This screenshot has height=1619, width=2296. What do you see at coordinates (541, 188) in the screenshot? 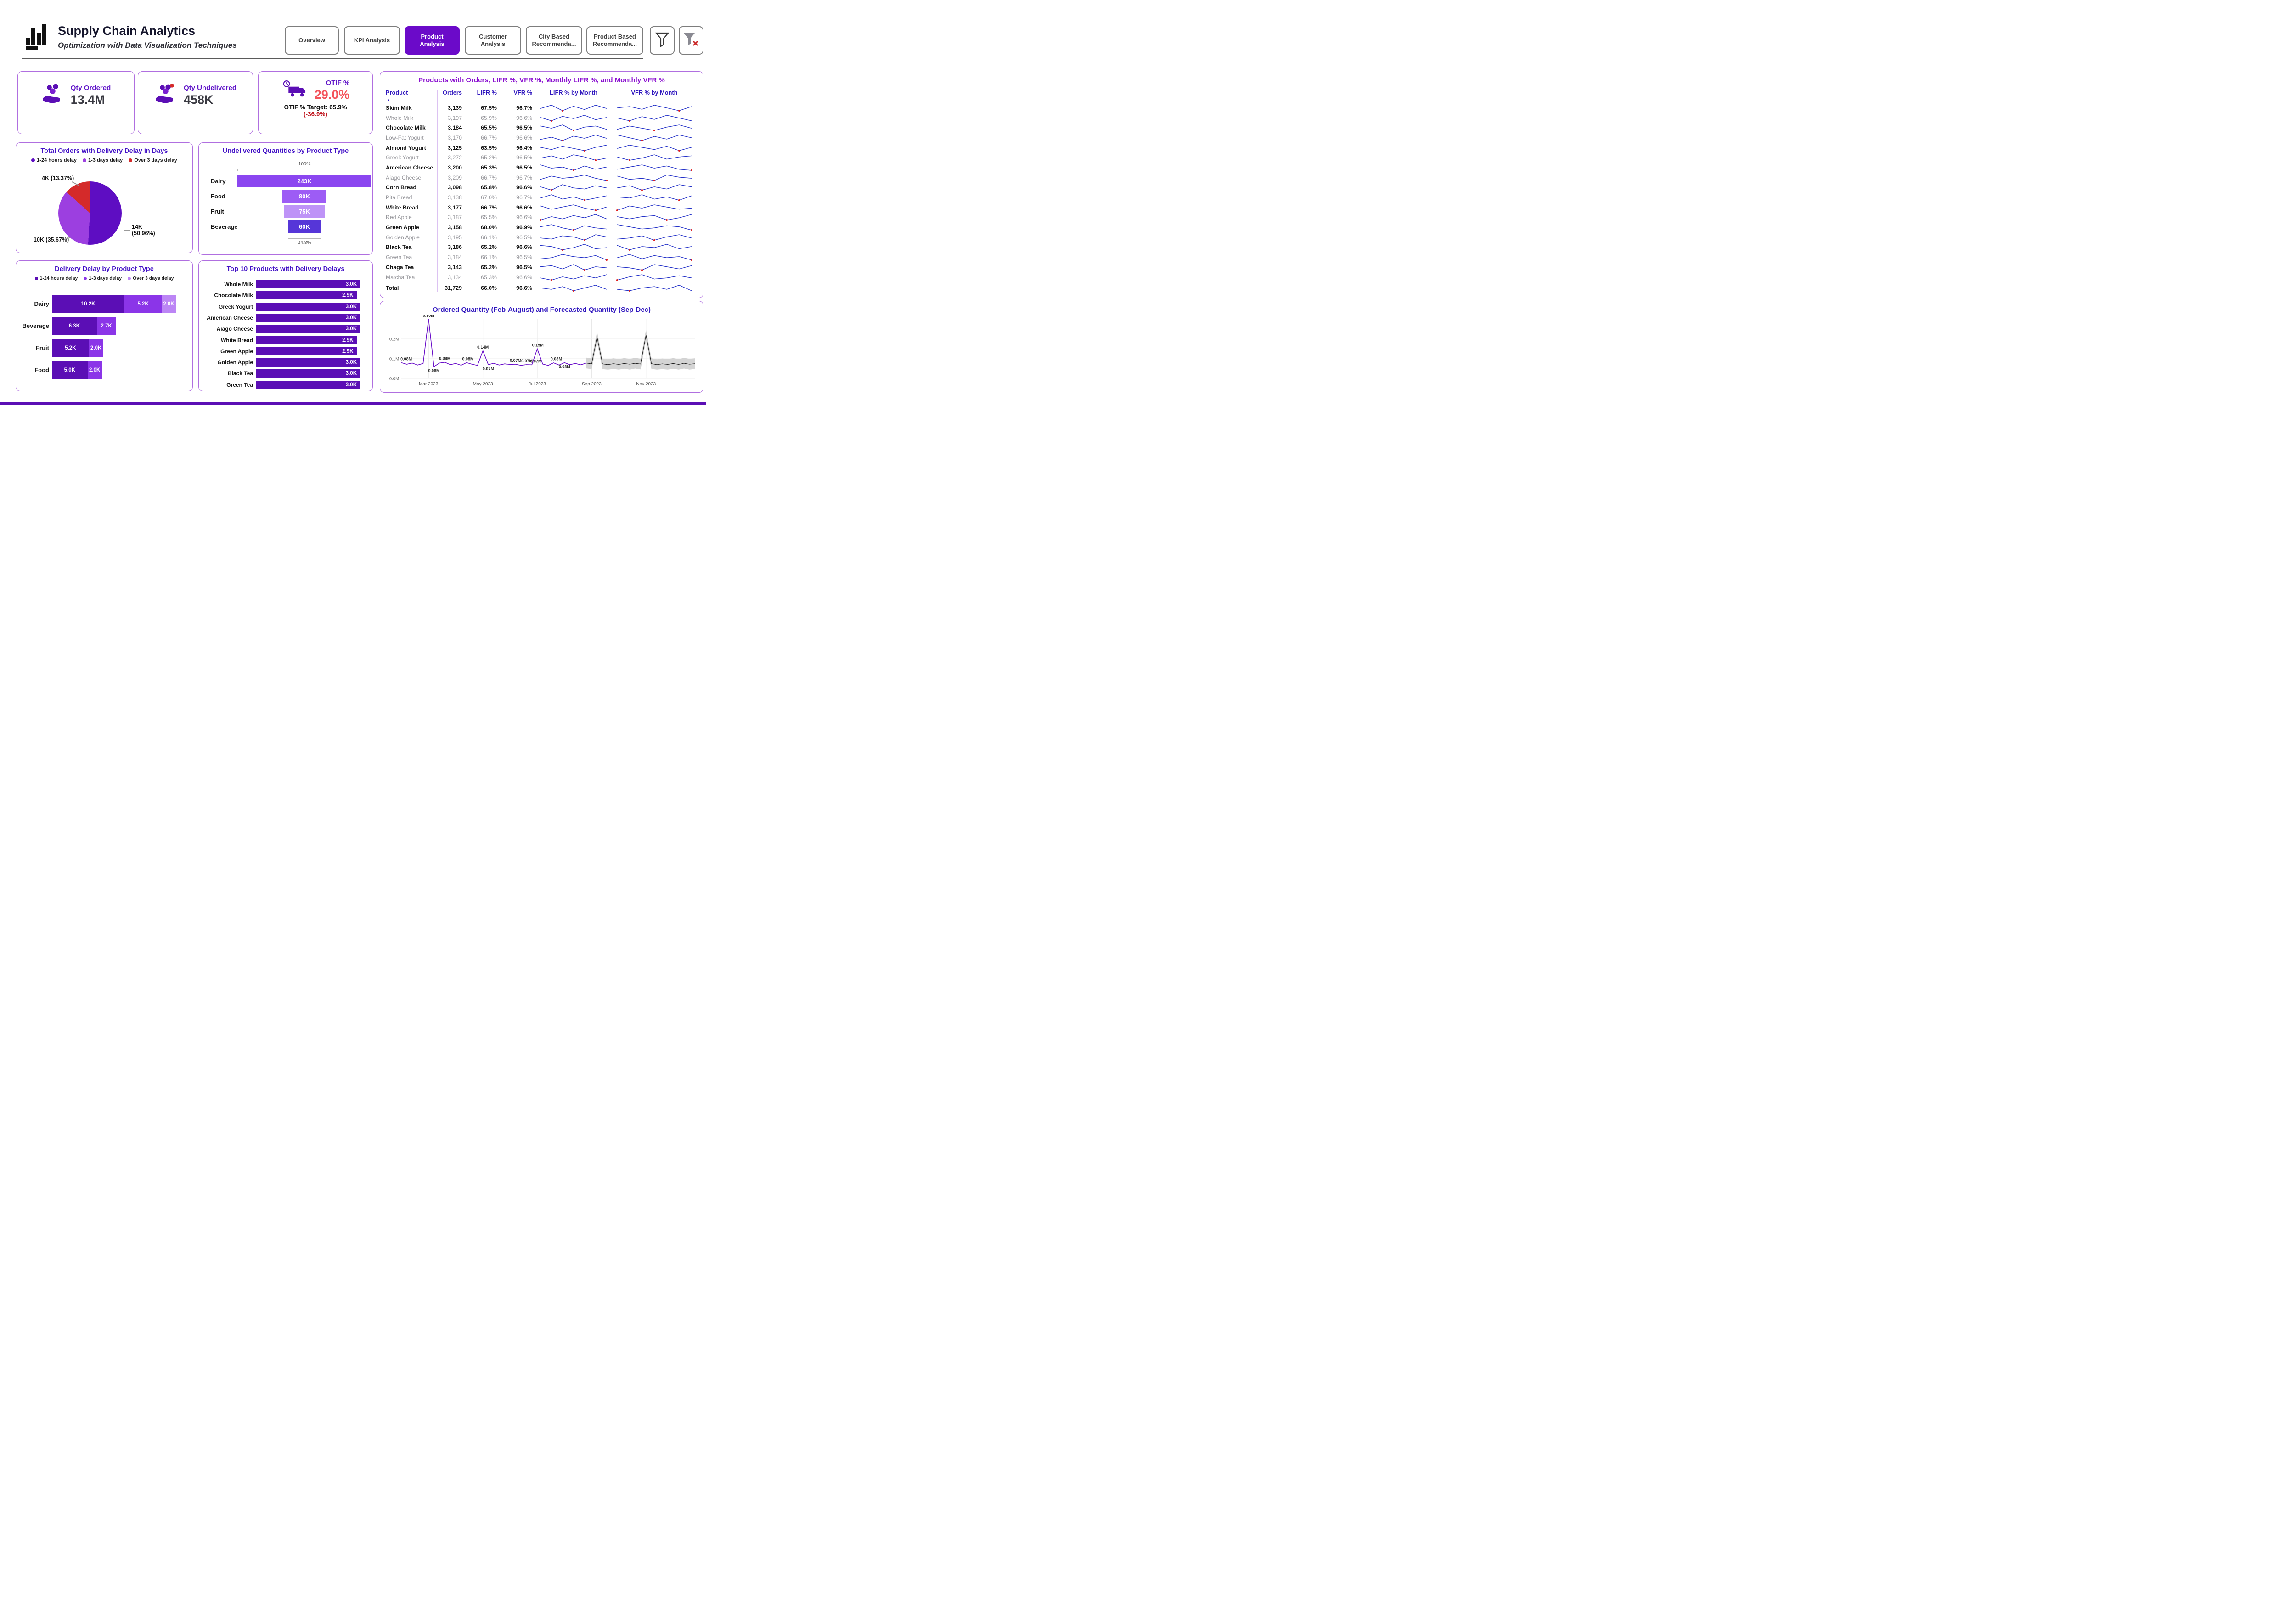
I see `table-row: Corn Bread 3,098 65.8% 96.6%` at bounding box center [541, 188].